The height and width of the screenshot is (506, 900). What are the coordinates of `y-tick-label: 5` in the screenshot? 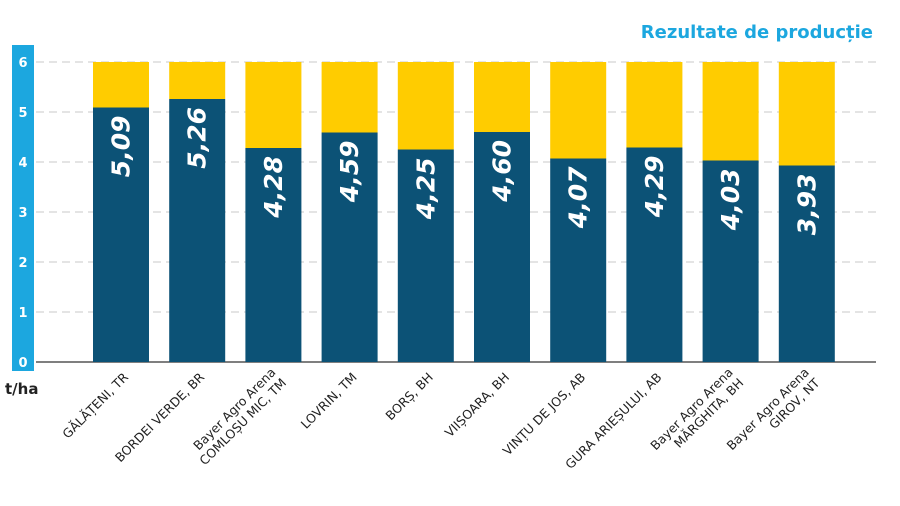 It's located at (22, 113).